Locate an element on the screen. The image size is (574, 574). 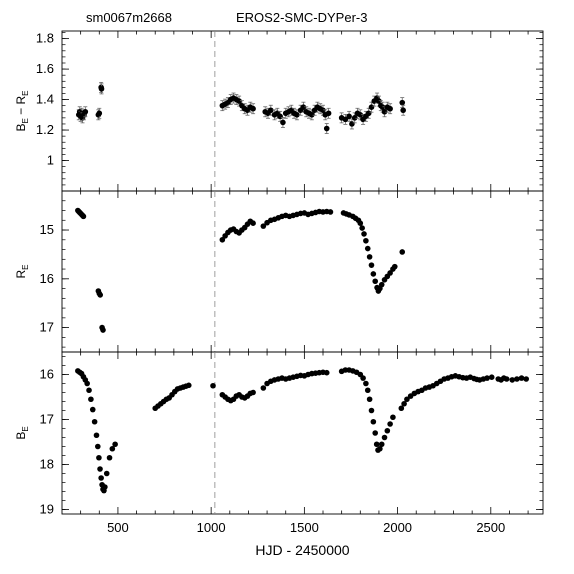
y-tick-label: 1 is located at coordinates (50, 160).